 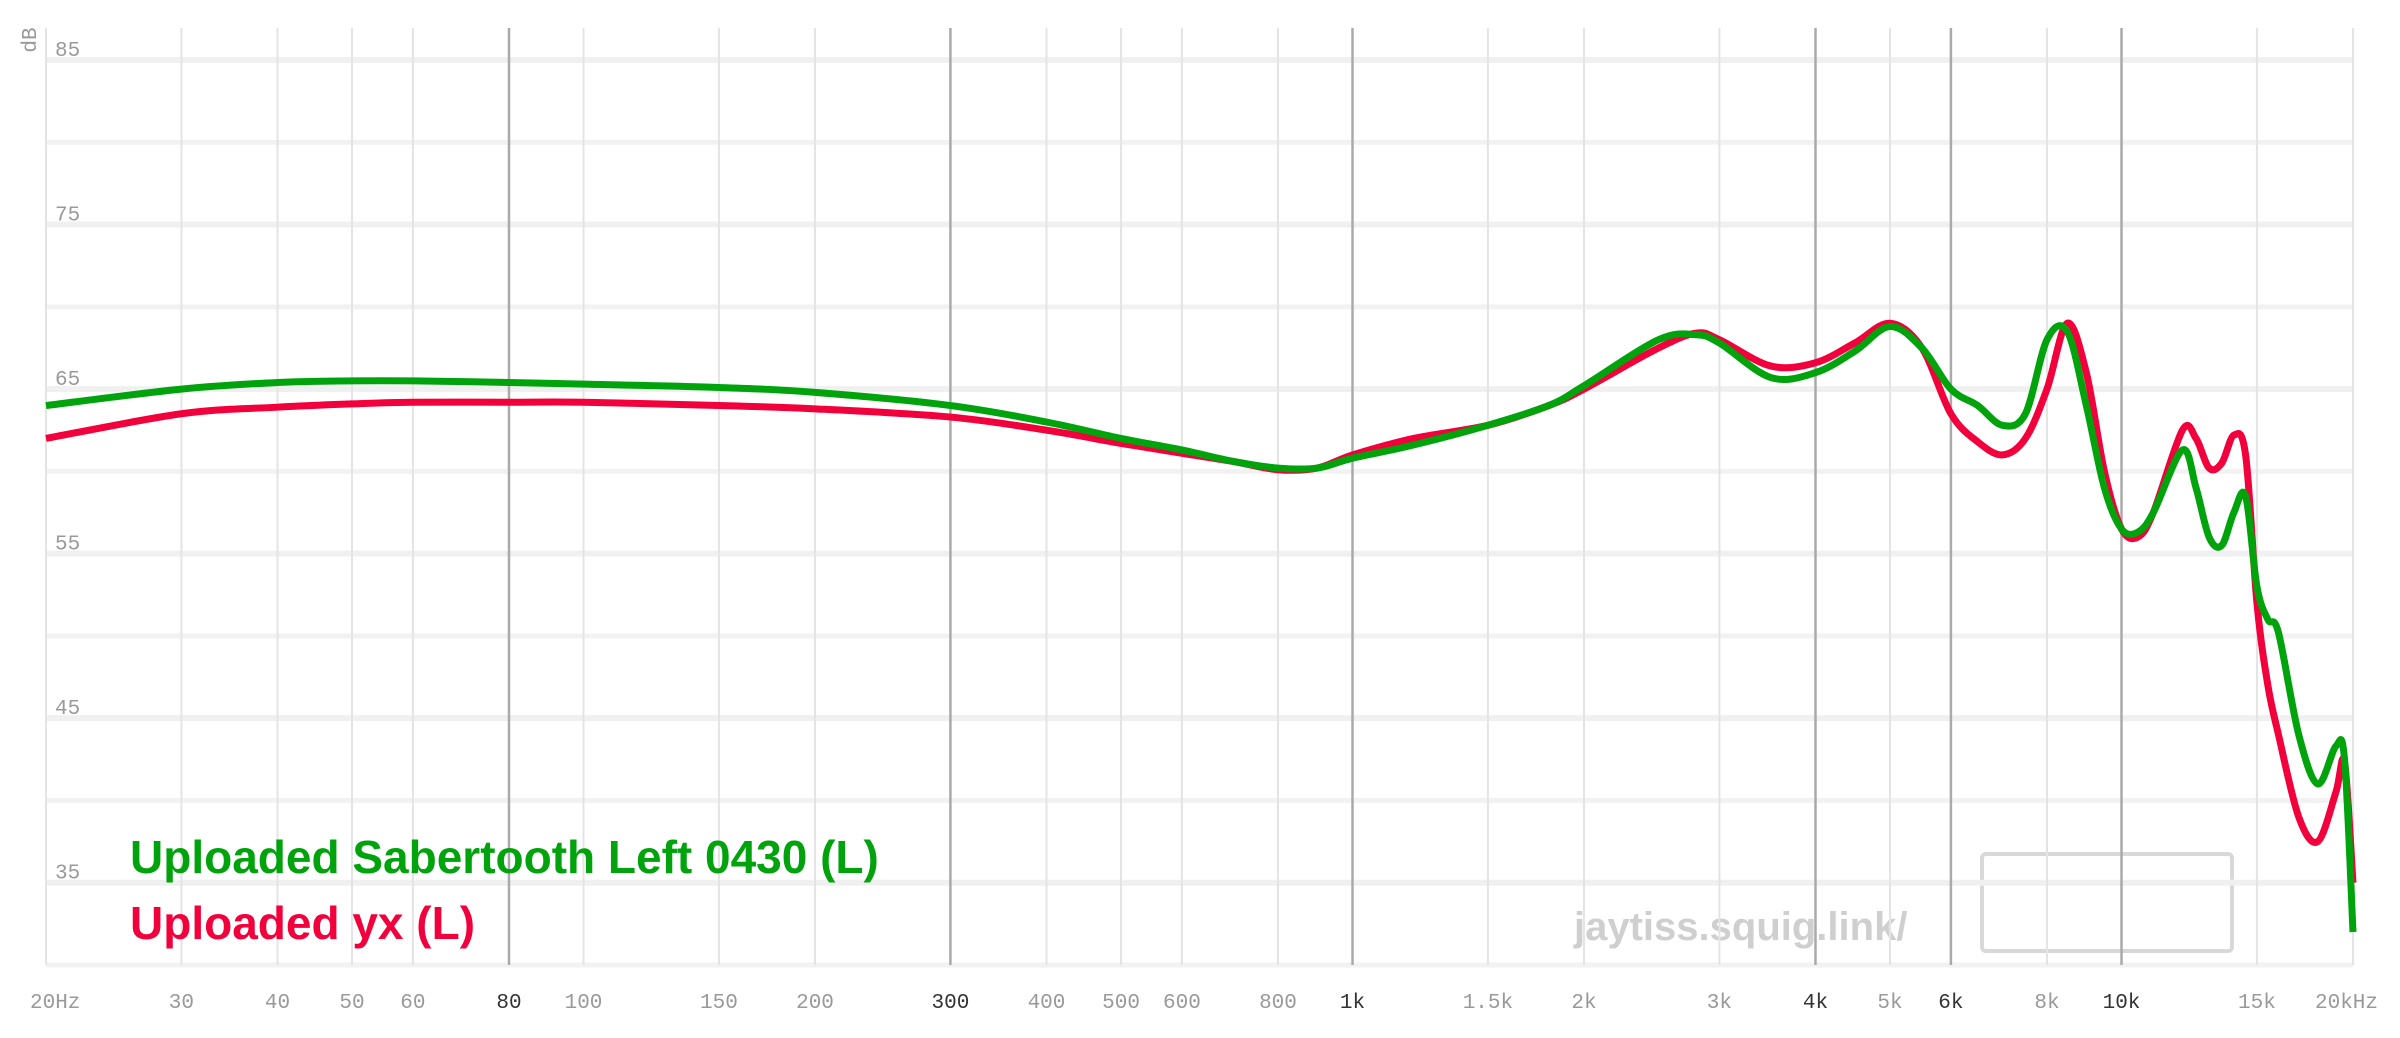 I want to click on x-tick-label: 300, so click(x=951, y=1003).